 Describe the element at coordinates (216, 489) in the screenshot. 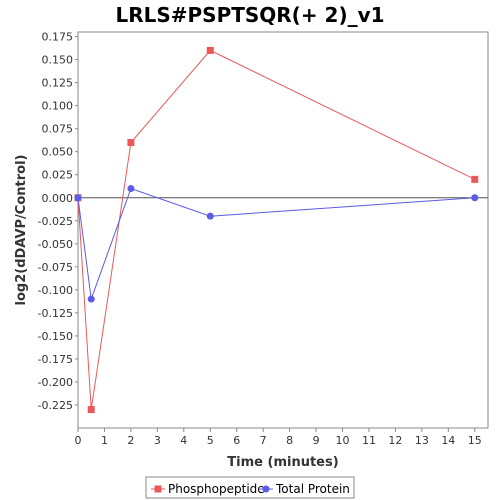

I see `legend-label: Phosphopeptide` at that location.